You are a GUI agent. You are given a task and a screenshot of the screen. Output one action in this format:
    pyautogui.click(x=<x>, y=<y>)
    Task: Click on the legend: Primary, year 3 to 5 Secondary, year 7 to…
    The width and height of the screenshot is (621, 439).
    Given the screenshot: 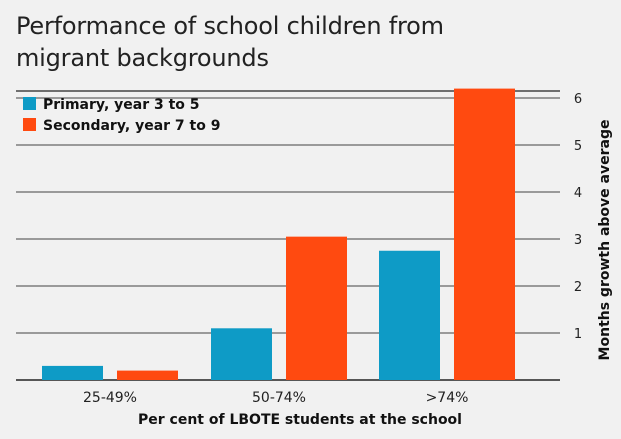 What is the action you would take?
    pyautogui.click(x=121, y=115)
    